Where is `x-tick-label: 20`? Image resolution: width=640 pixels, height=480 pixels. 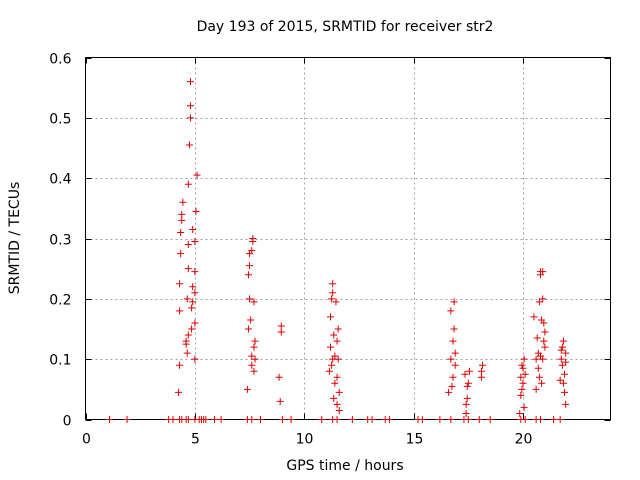
x-tick-label: 20 is located at coordinates (524, 440).